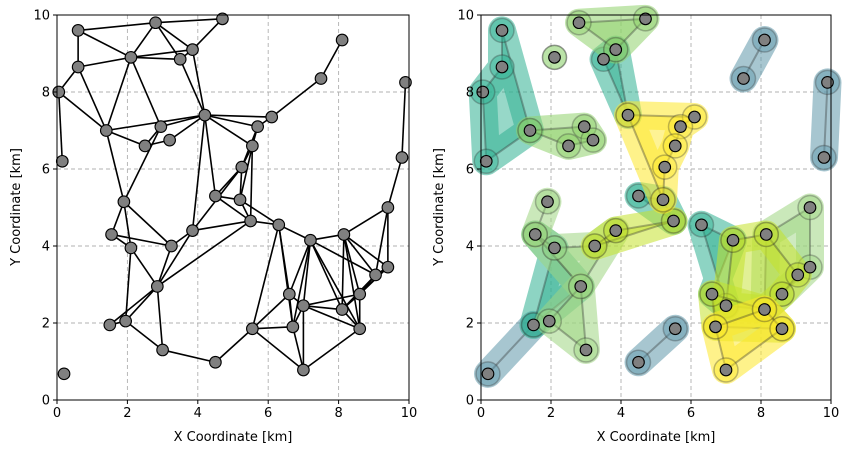 Image resolution: width=850 pixels, height=453 pixels. What do you see at coordinates (57, 413) in the screenshot?
I see `x-tick-label: 0` at bounding box center [57, 413].